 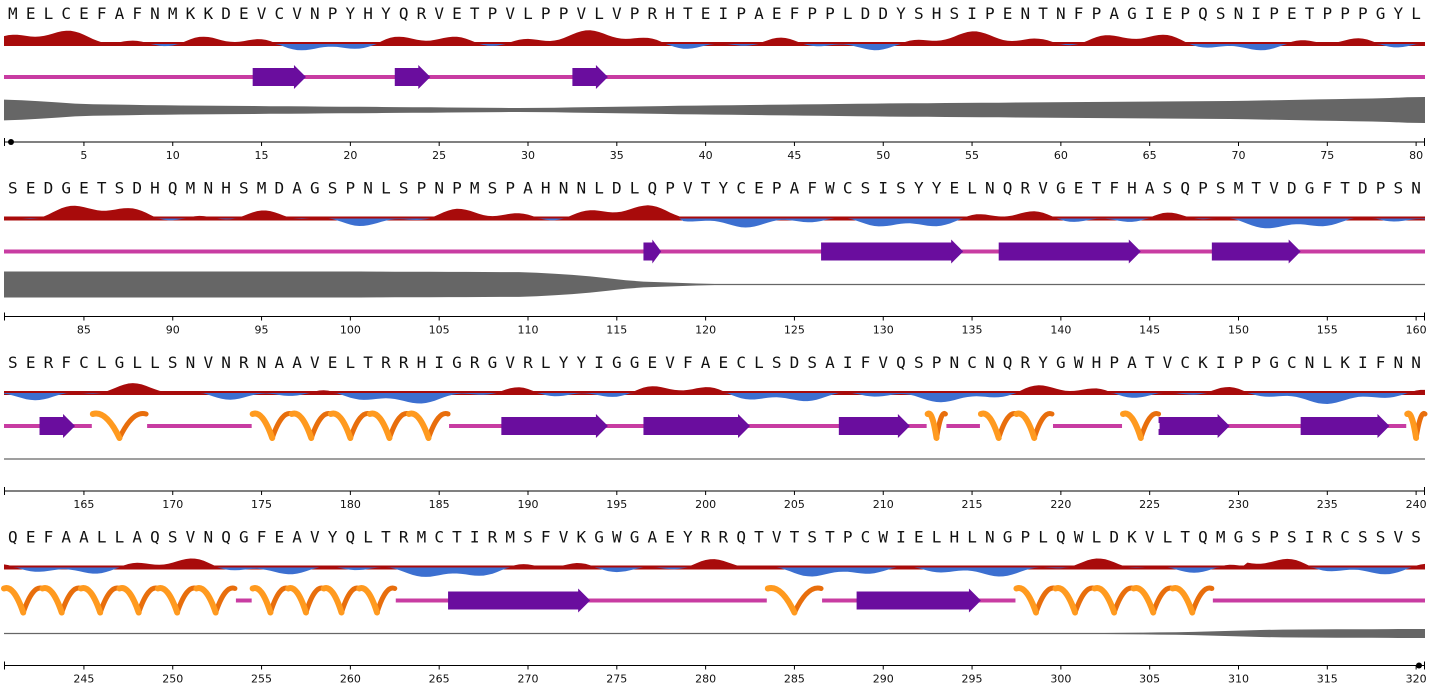 I want to click on axis-tick-label: 65, so click(x=1150, y=155).